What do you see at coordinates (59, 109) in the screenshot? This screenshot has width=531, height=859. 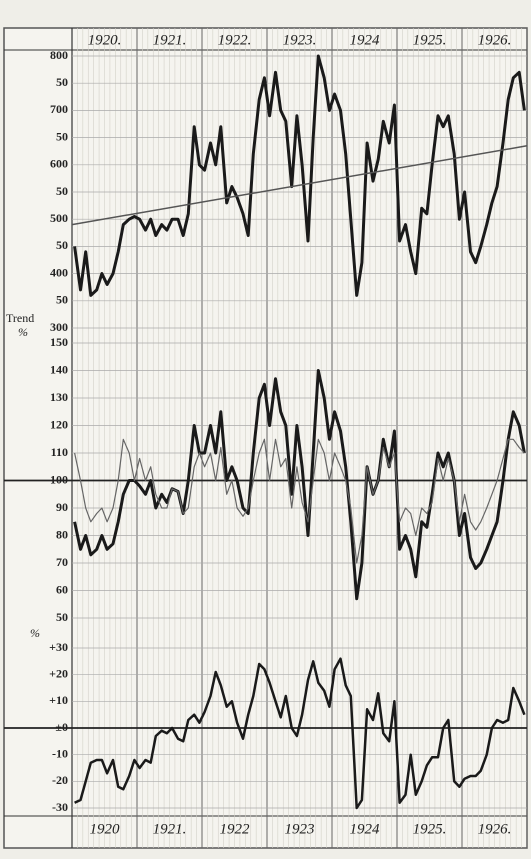 I see `y-tick-label: 700` at bounding box center [59, 109].